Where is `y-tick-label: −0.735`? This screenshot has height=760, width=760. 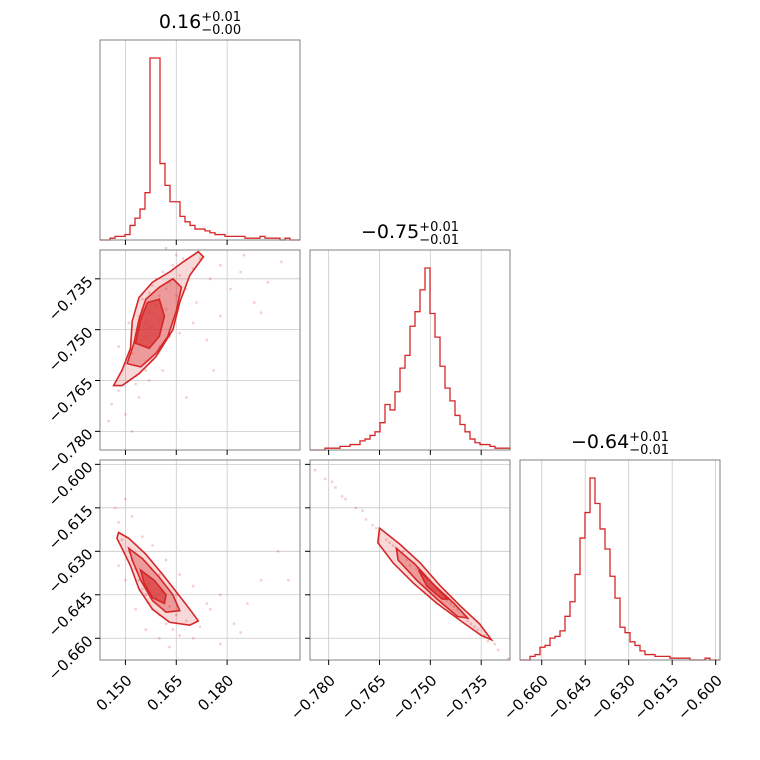
y-tick-label: −0.735 is located at coordinates (71, 299).